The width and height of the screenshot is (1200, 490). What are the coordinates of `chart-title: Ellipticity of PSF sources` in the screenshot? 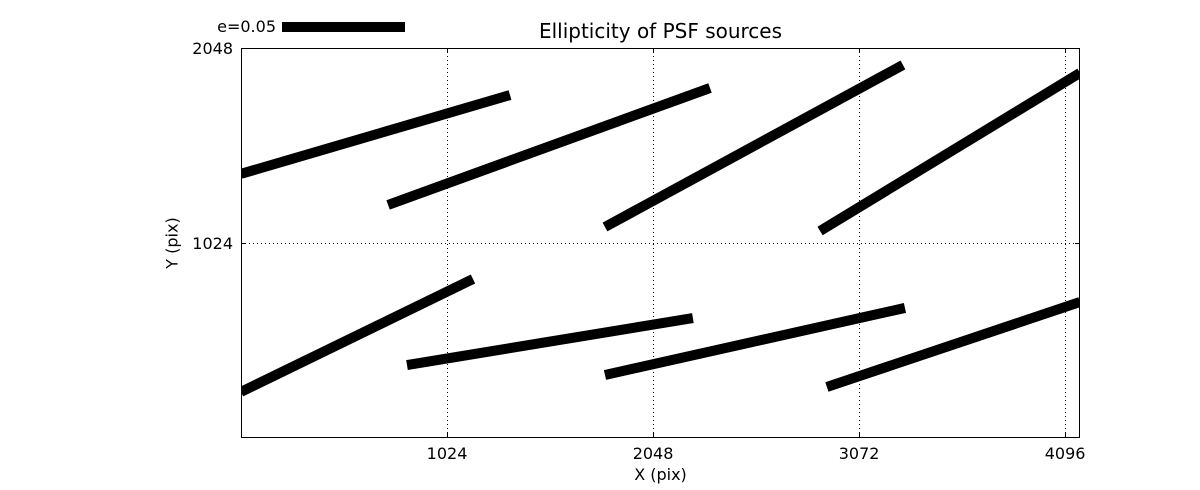 It's located at (660, 31).